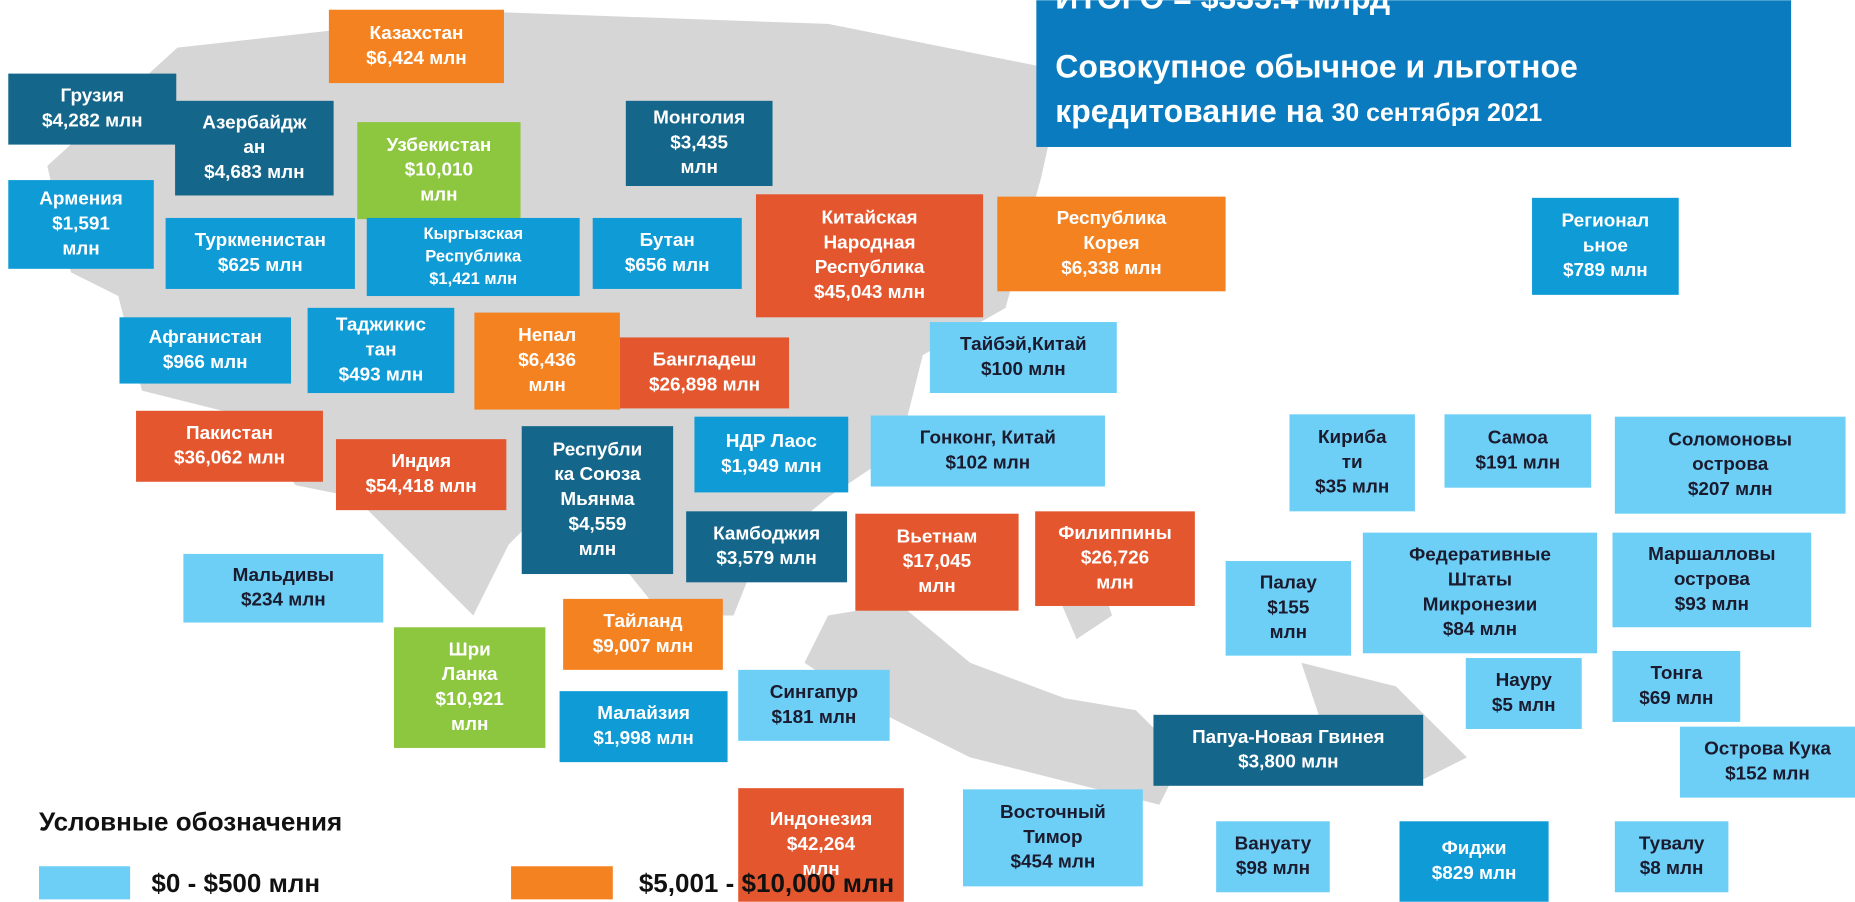 This screenshot has width=1855, height=902. What do you see at coordinates (1437, 112) in the screenshot?
I see `subtitle-date: 30 сентября 2021` at bounding box center [1437, 112].